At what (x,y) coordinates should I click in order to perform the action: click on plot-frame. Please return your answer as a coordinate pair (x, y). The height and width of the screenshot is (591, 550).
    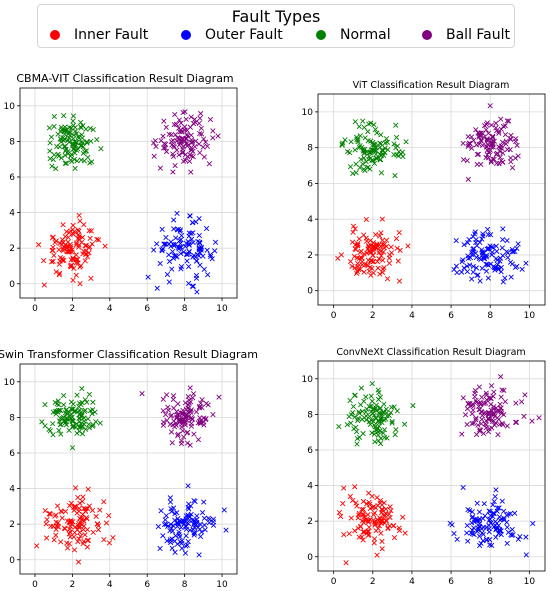
    Looking at the image, I should click on (128, 193).